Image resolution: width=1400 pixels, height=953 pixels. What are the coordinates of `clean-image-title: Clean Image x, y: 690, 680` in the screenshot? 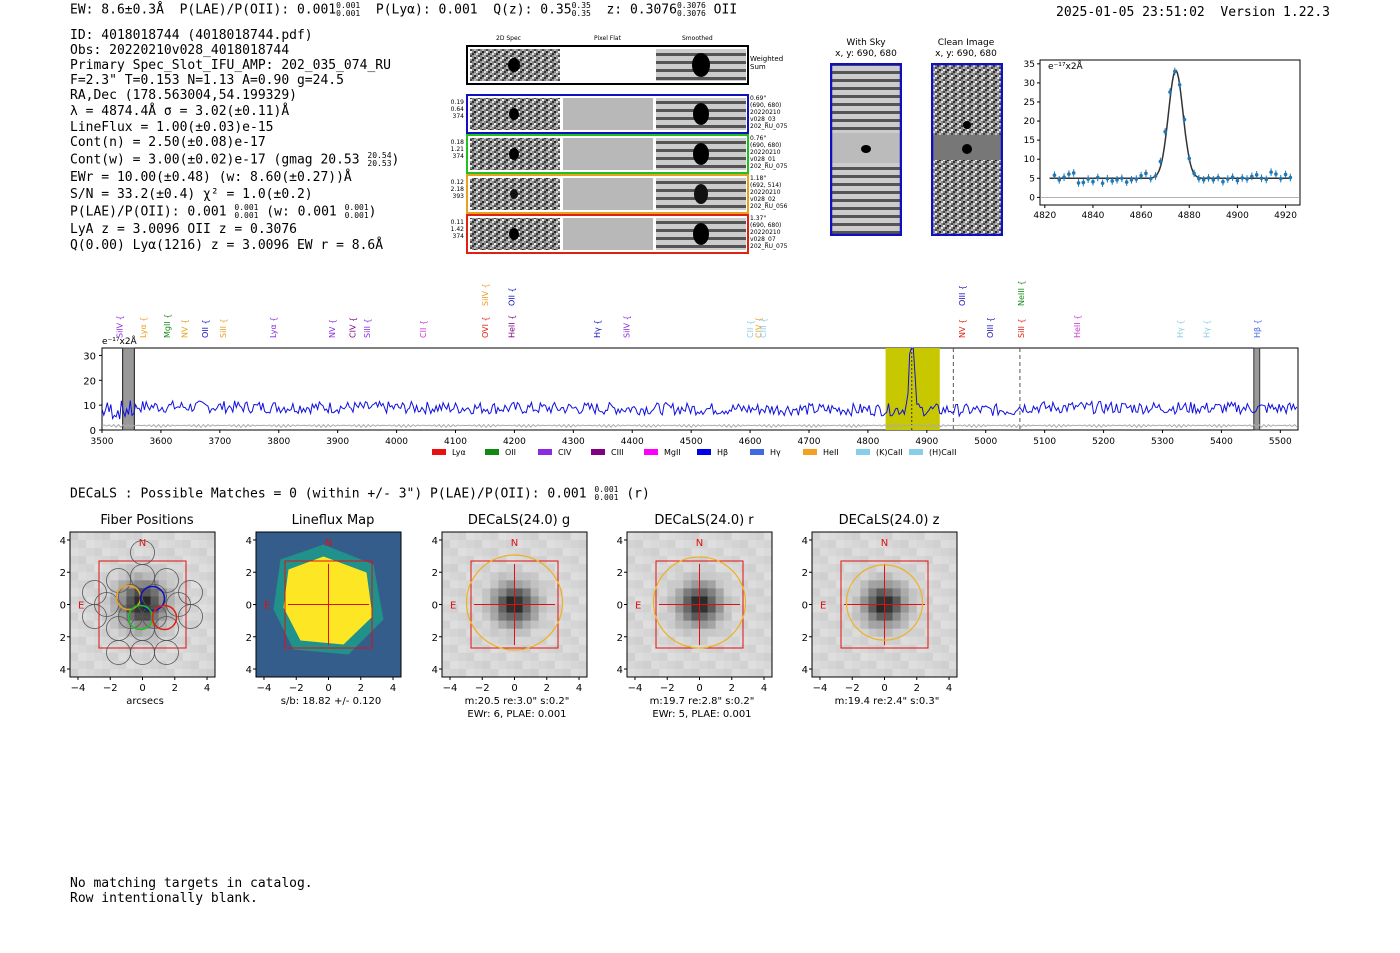 It's located at (966, 48).